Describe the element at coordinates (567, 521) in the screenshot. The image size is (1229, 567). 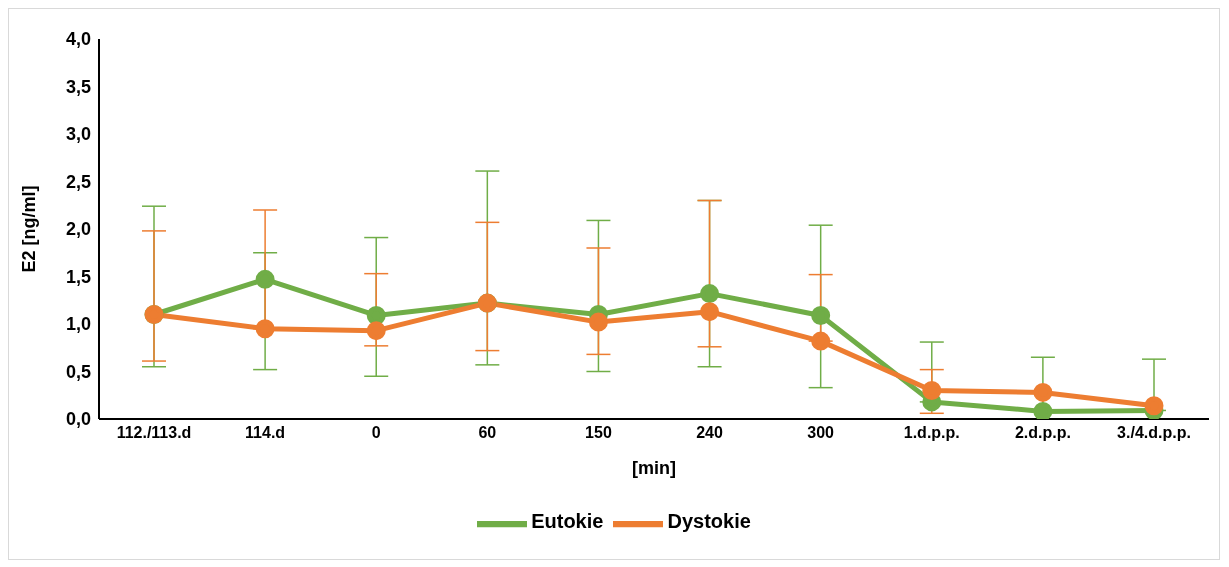
I see `legend-label: Eutokie` at that location.